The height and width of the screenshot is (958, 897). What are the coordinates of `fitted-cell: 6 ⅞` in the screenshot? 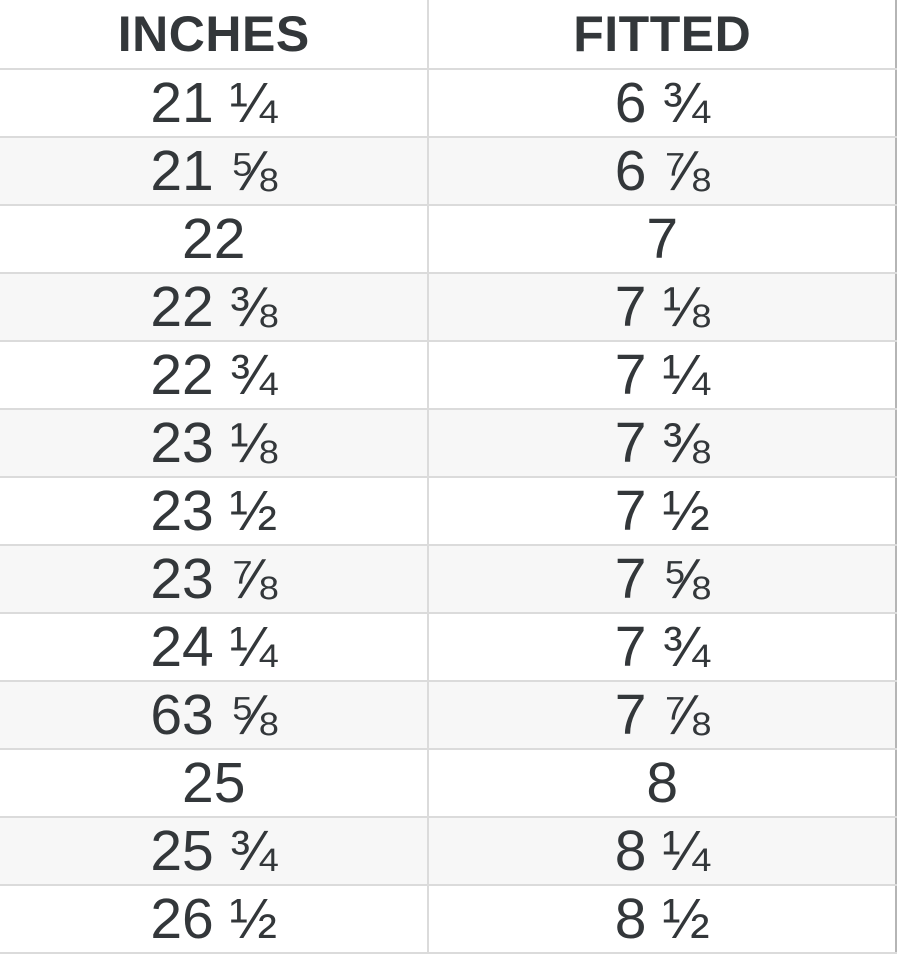 It's located at (661, 171).